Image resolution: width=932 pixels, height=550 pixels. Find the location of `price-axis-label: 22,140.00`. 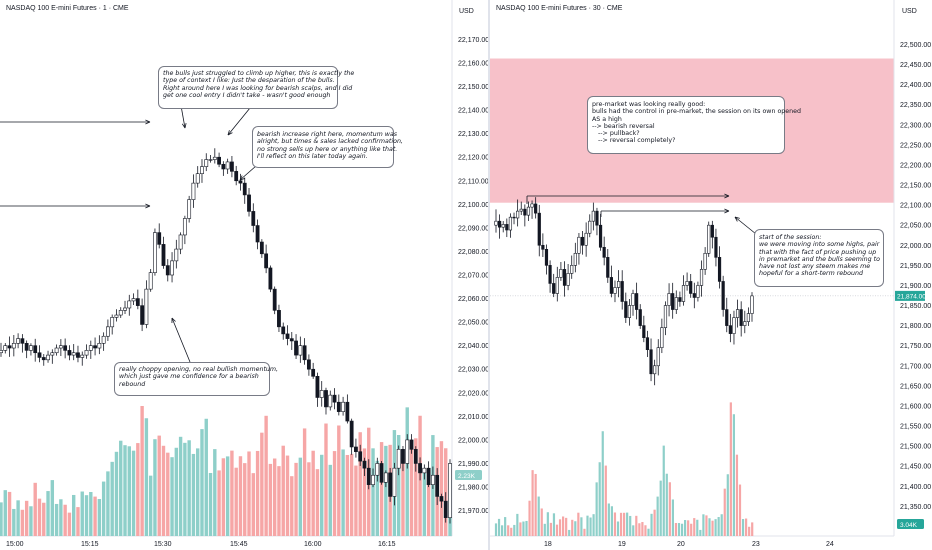

price-axis-label: 22,140.00 is located at coordinates (473, 111).